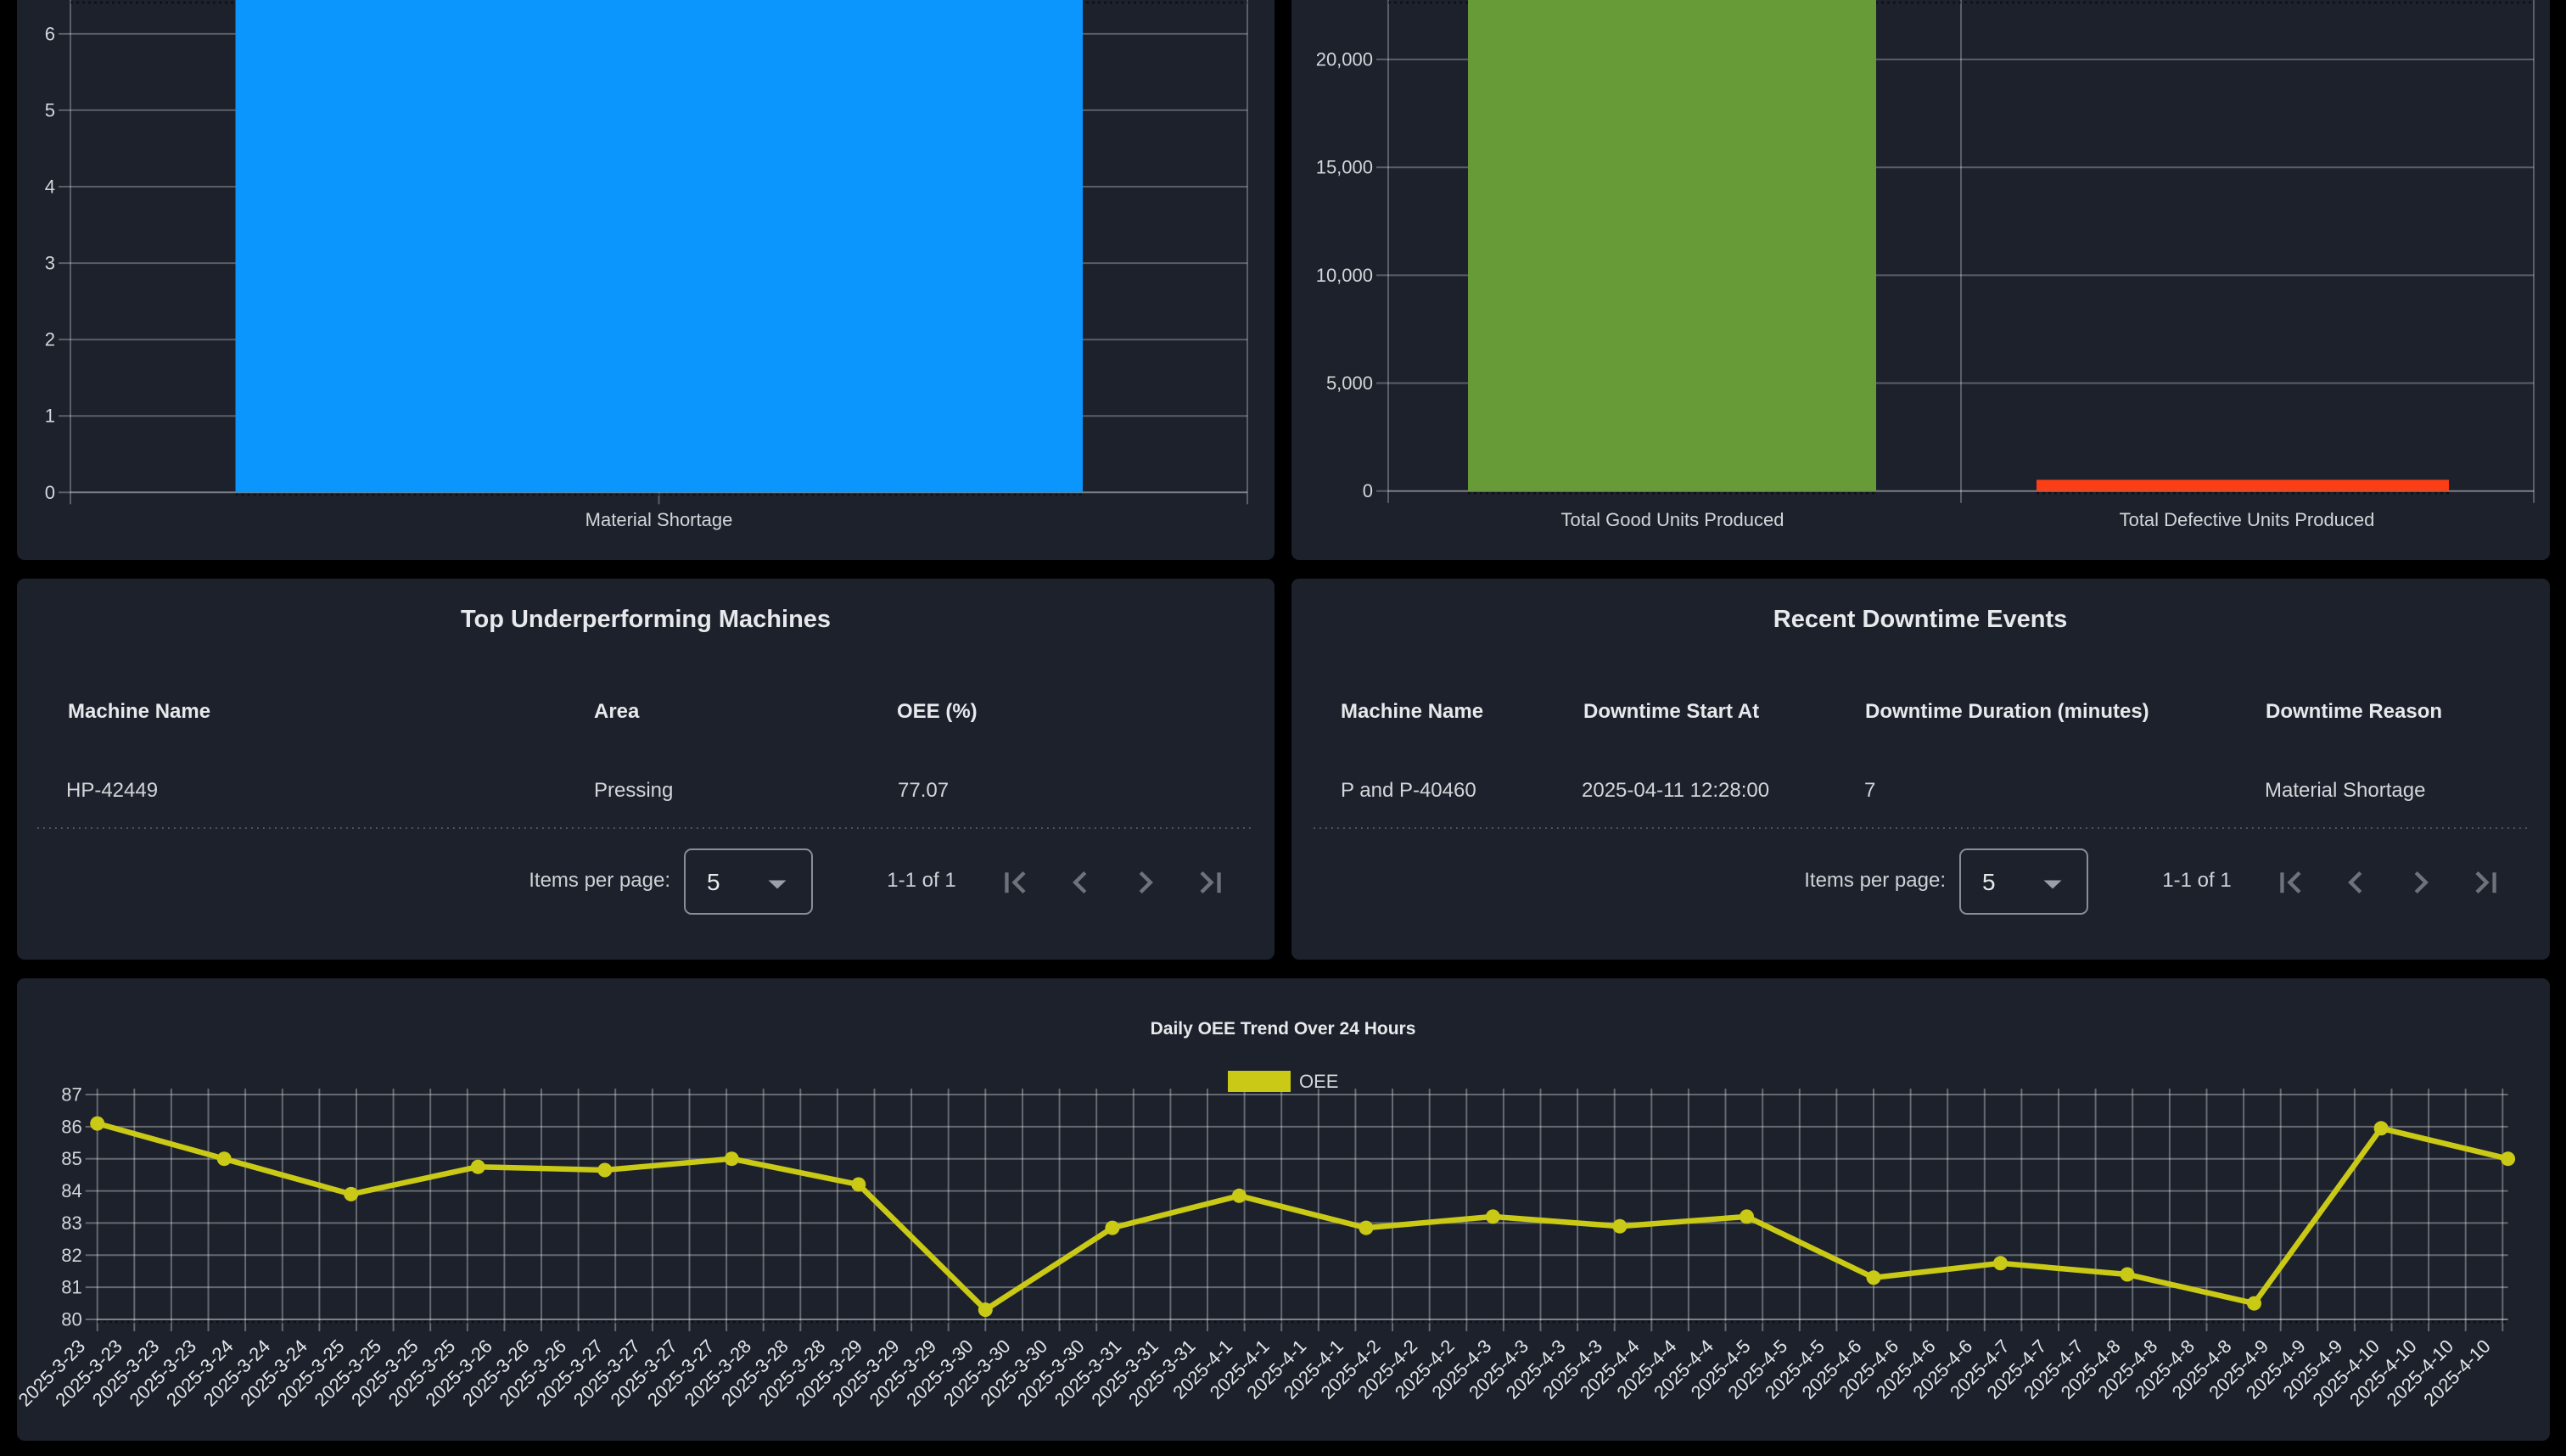 The width and height of the screenshot is (2566, 1456). Describe the element at coordinates (50, 187) in the screenshot. I see `svg-text: 4` at that location.